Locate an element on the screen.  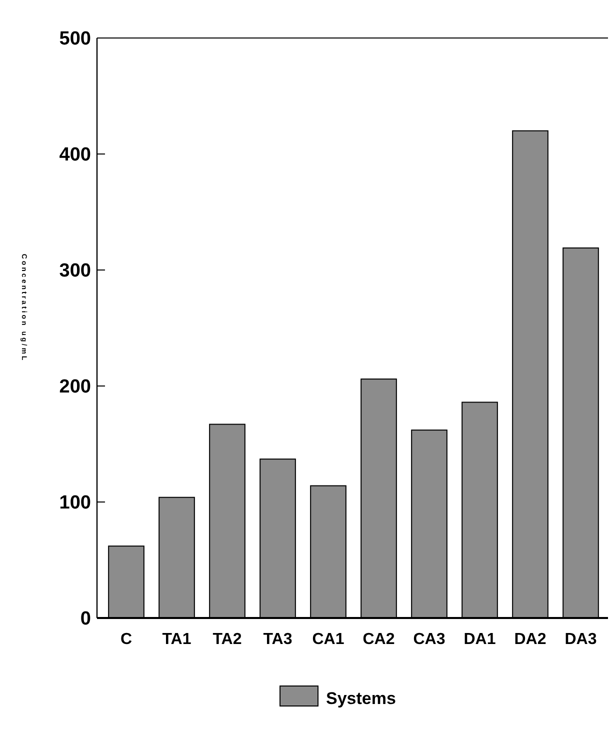
x-tick-label: TA1 is located at coordinates (177, 639).